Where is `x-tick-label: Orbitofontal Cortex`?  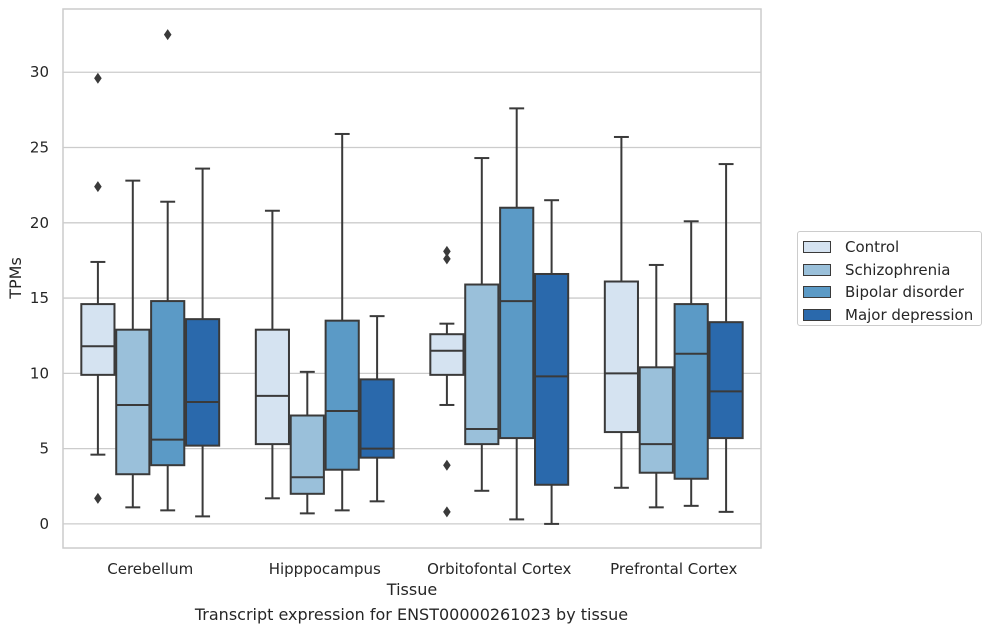
x-tick-label: Orbitofontal Cortex is located at coordinates (499, 569).